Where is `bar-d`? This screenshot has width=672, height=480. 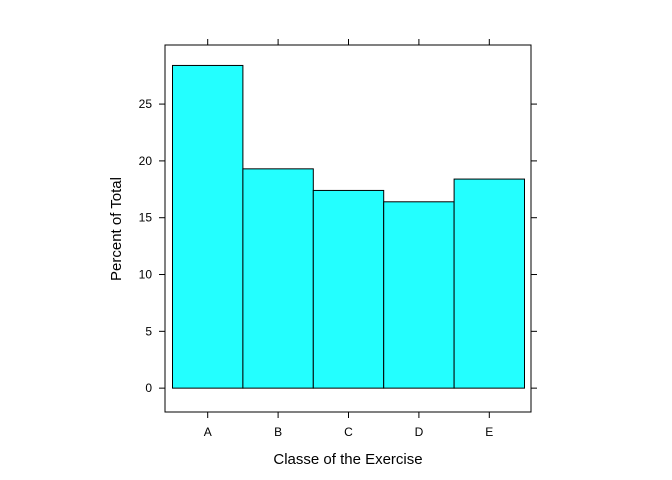
bar-d is located at coordinates (419, 295).